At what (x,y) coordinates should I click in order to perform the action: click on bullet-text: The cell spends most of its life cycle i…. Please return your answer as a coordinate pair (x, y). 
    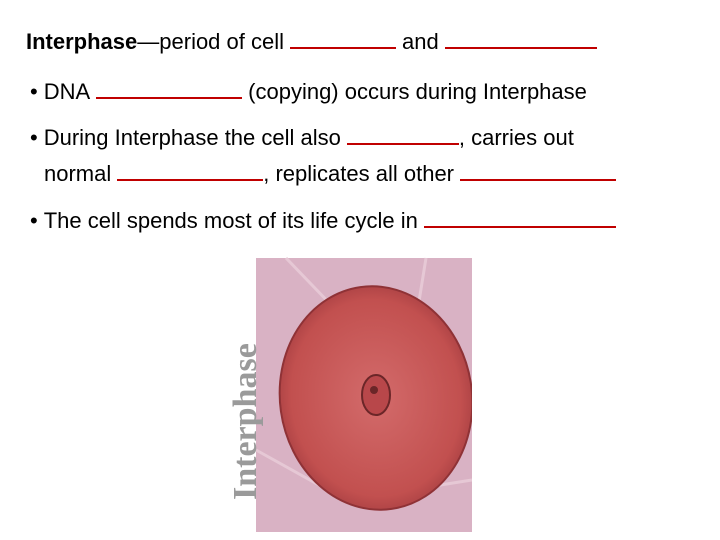
    Looking at the image, I should click on (230, 220).